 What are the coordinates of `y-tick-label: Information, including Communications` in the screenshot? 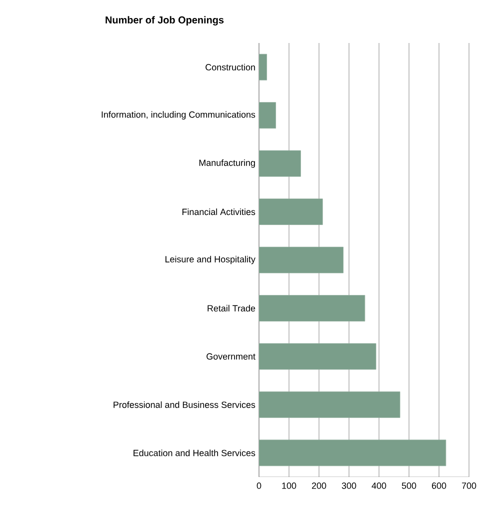 It's located at (179, 115).